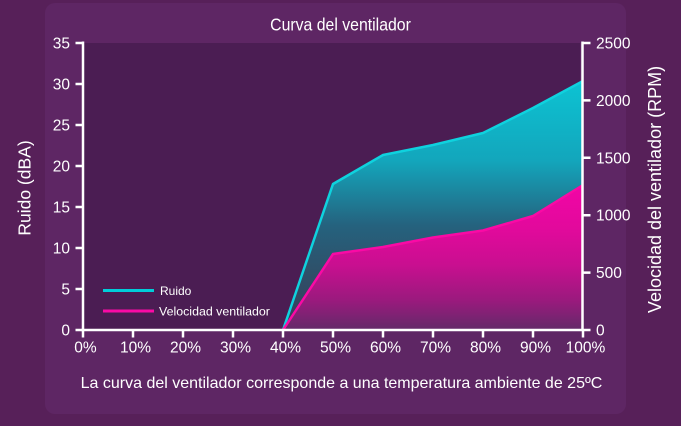 The image size is (681, 426). What do you see at coordinates (609, 273) in the screenshot?
I see `svg-text: 500` at bounding box center [609, 273].